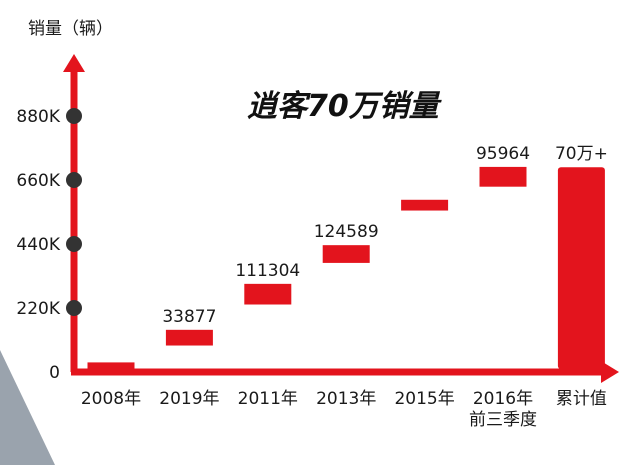 Image resolution: width=630 pixels, height=465 pixels. I want to click on bar-value-label: 111304, so click(267, 271).